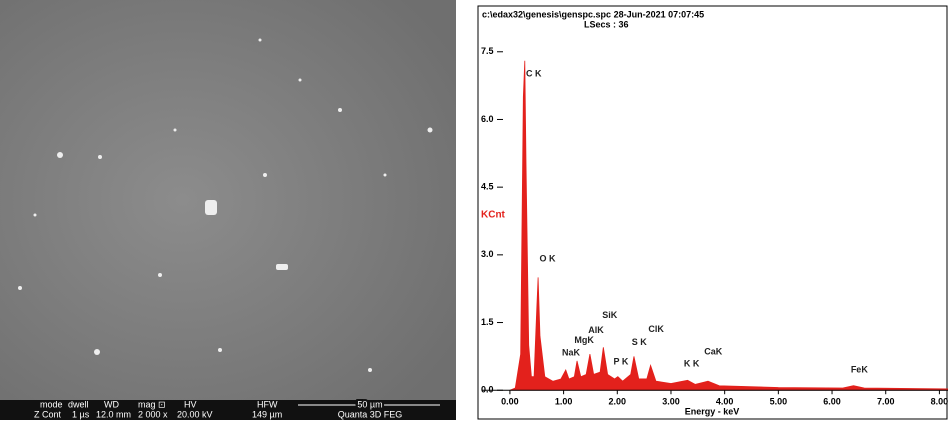 The image size is (948, 425). I want to click on y-tick-label: 1.5, so click(487, 322).